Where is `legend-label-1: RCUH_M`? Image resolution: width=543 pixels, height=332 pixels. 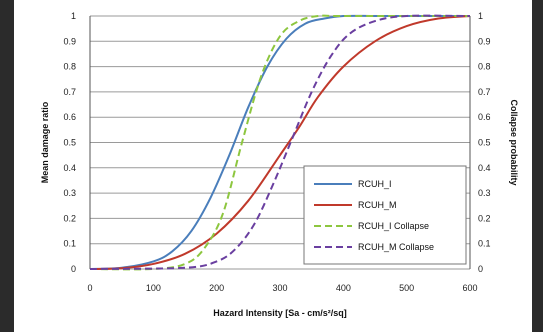
legend-label-1: RCUH_M is located at coordinates (377, 205).